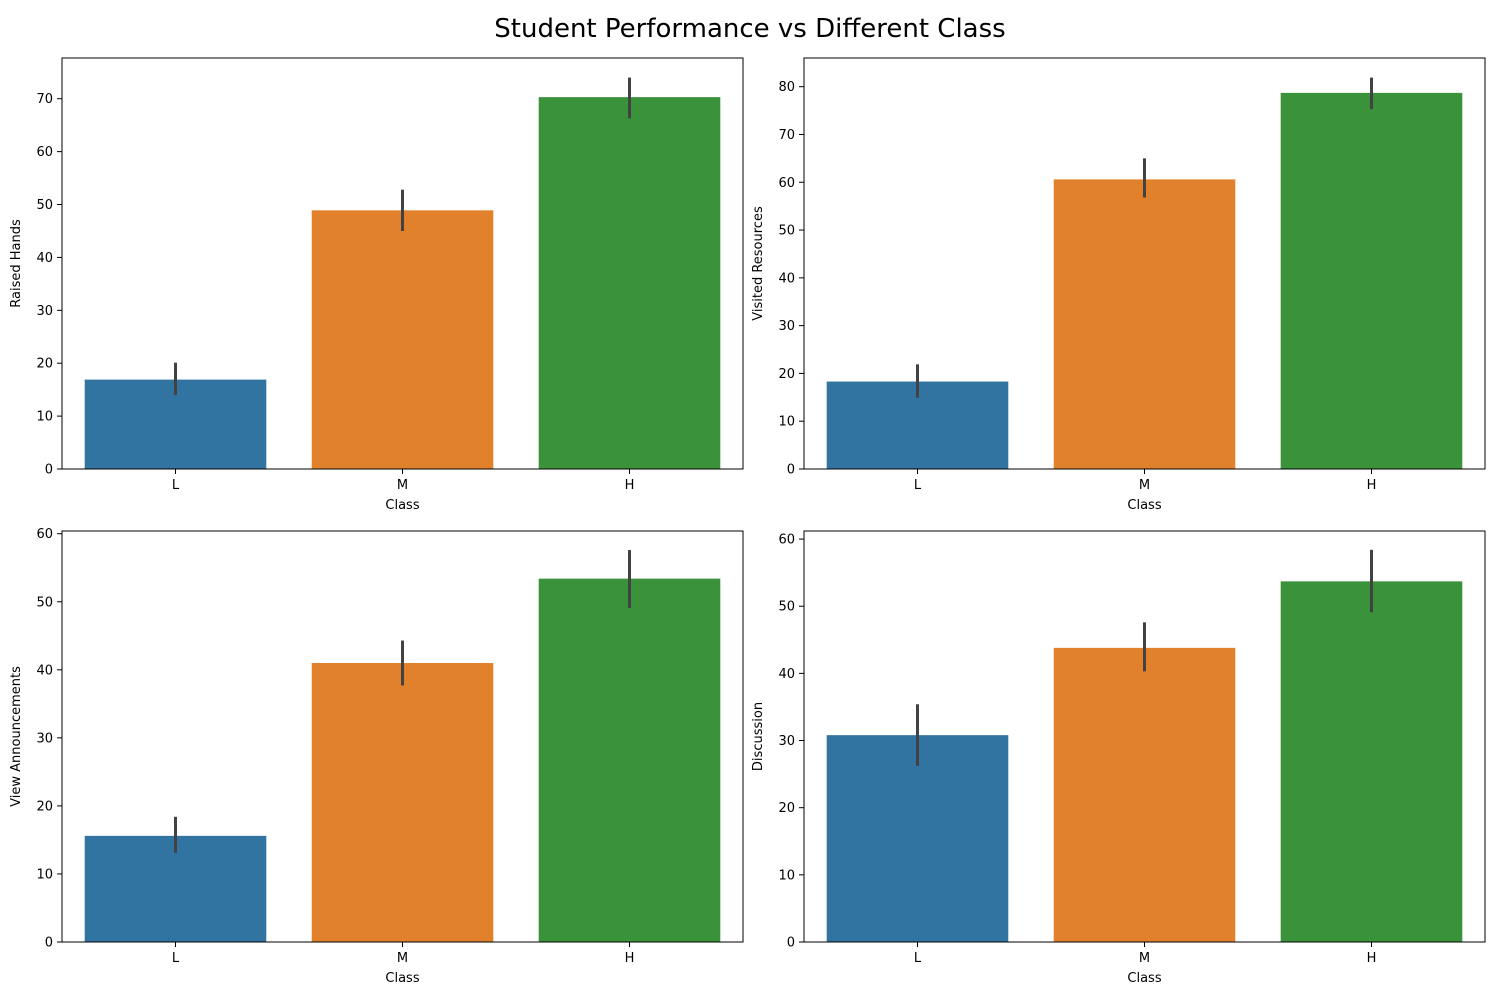  I want to click on figure-title: Student Performance vs Different Class, so click(750, 29).